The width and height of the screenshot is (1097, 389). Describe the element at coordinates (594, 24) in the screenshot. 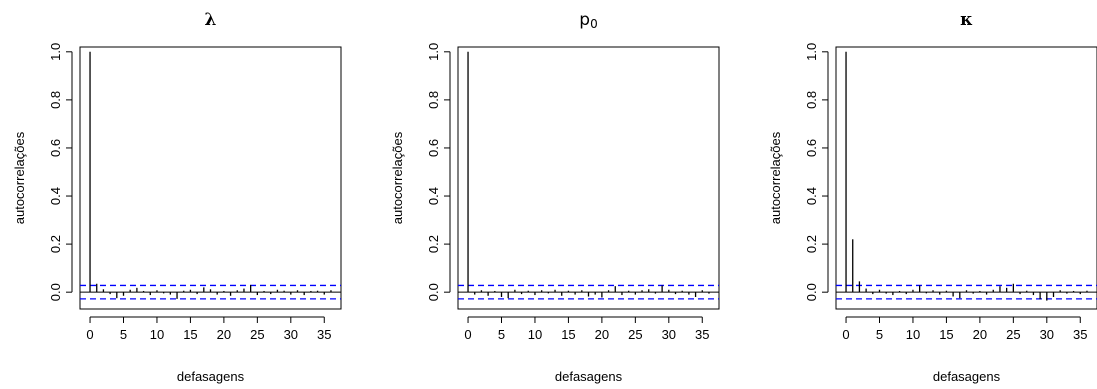

I see `panel-title-subscript: 0` at that location.